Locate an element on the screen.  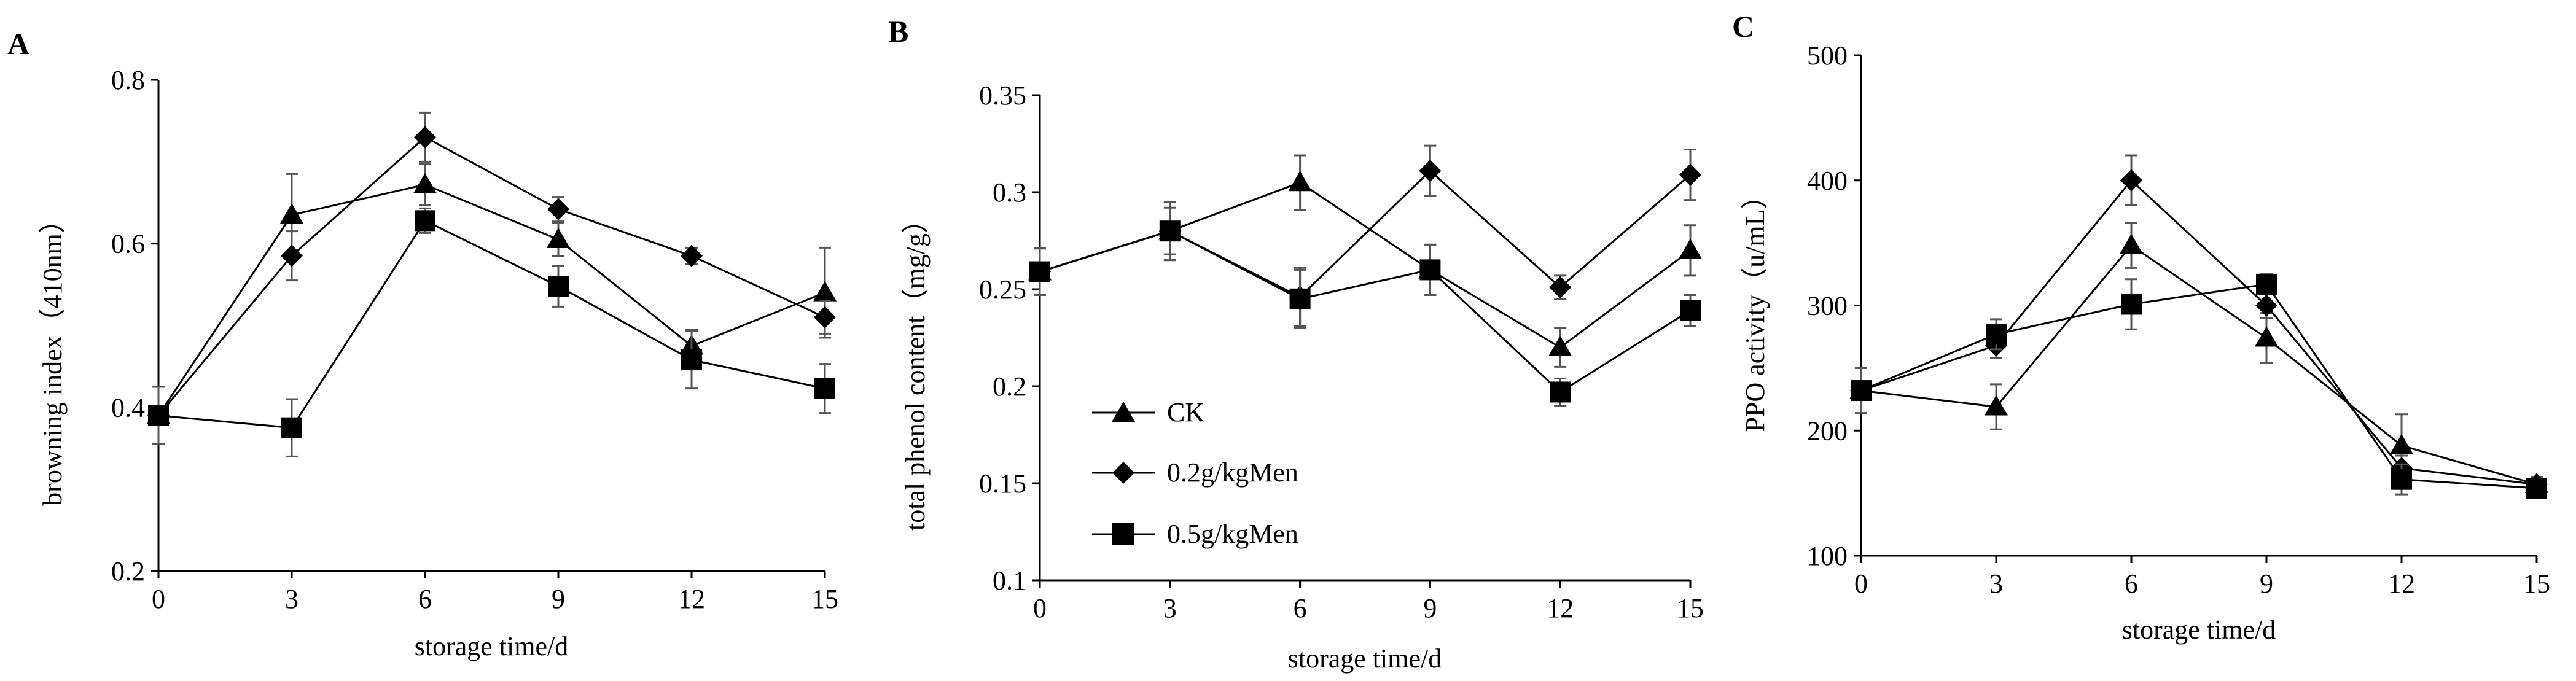
panel-b-y-tick-label: 0.3 is located at coordinates (1009, 192).